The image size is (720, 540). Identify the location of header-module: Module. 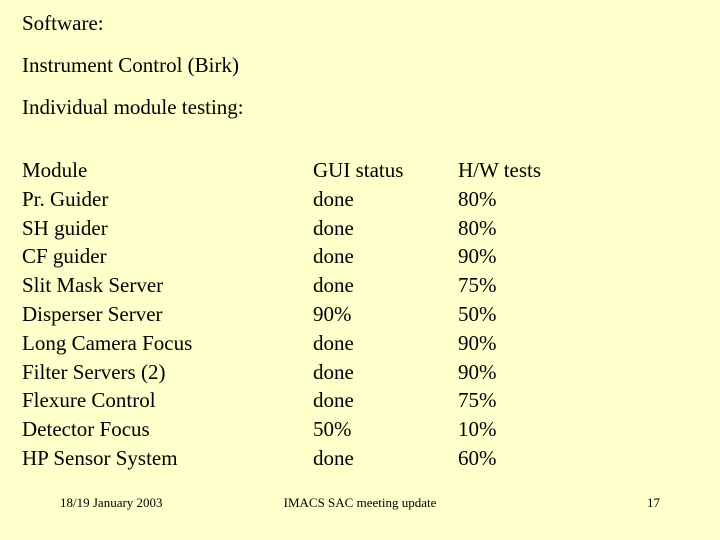
(55, 170).